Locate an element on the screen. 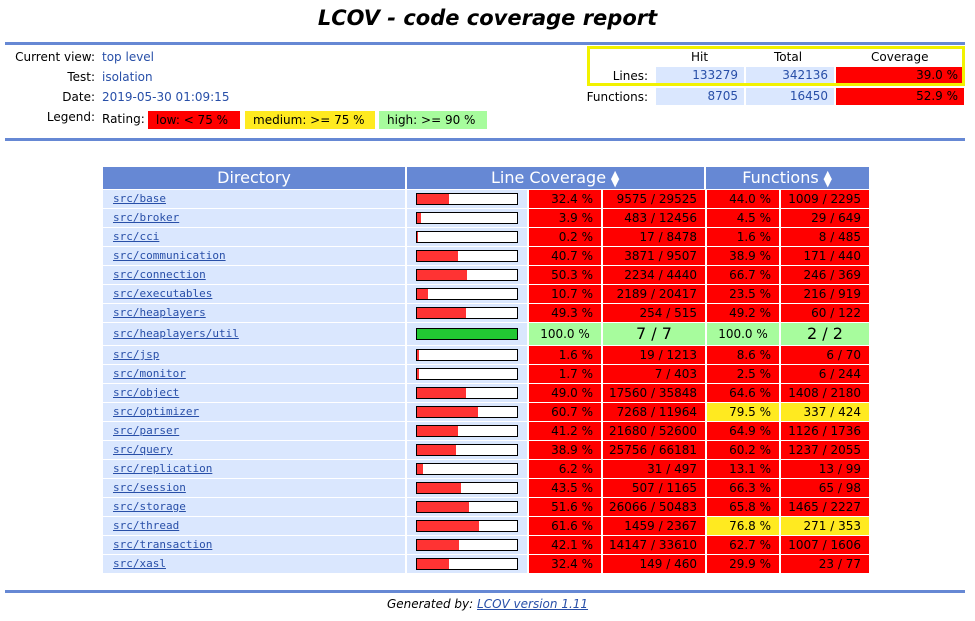 Image resolution: width=975 pixels, height=621 pixels. directory-link: src/executables is located at coordinates (163, 293).